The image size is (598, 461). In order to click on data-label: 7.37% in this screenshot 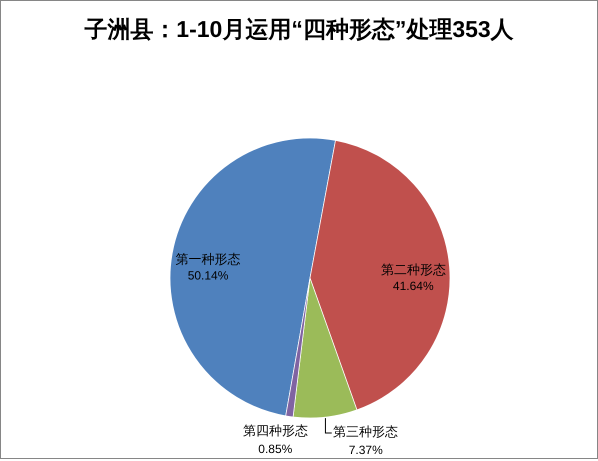, I will do `click(366, 450)`.